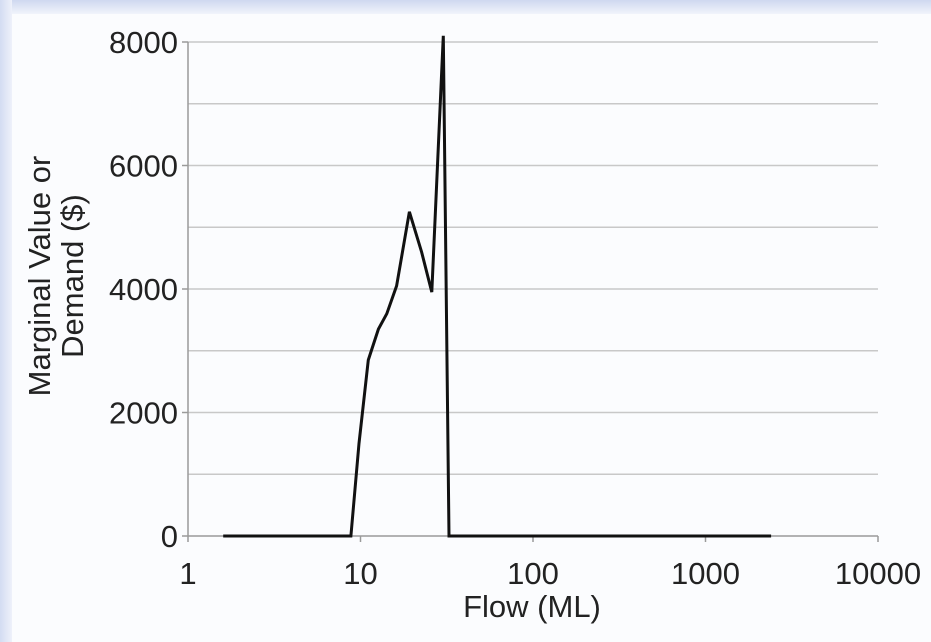 The image size is (931, 642). Describe the element at coordinates (878, 573) in the screenshot. I see `x-tick-label: 10000` at that location.